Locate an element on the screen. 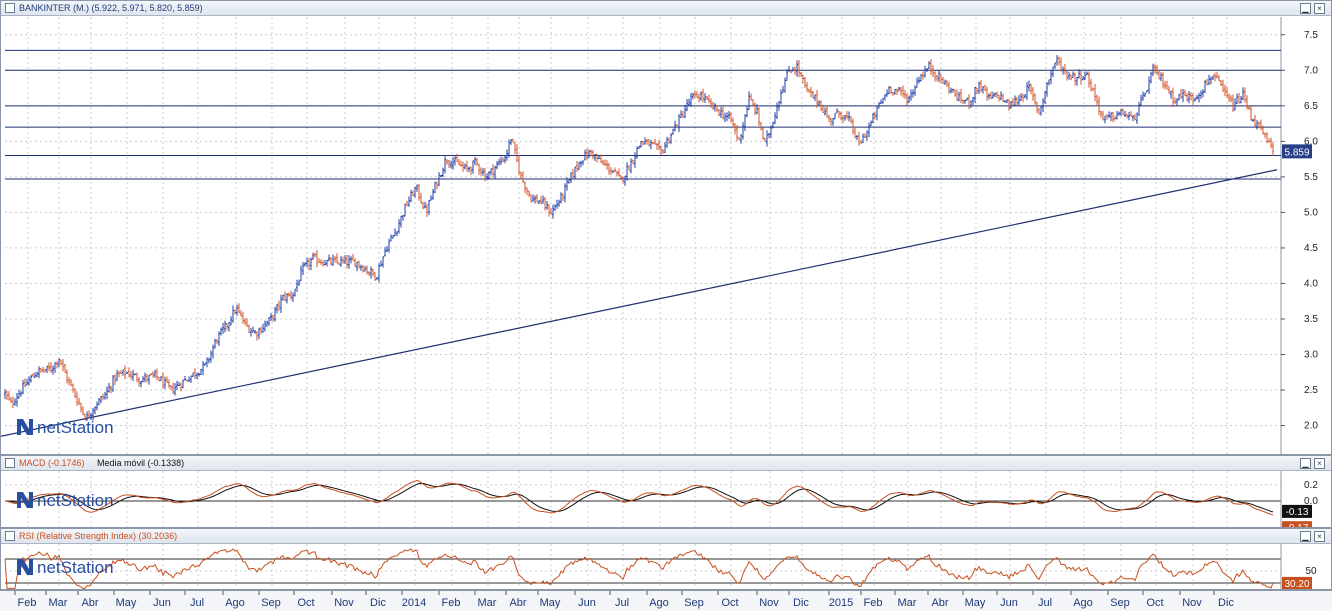 The image size is (1332, 611). y-tick-label: 0.2 is located at coordinates (1311, 485).